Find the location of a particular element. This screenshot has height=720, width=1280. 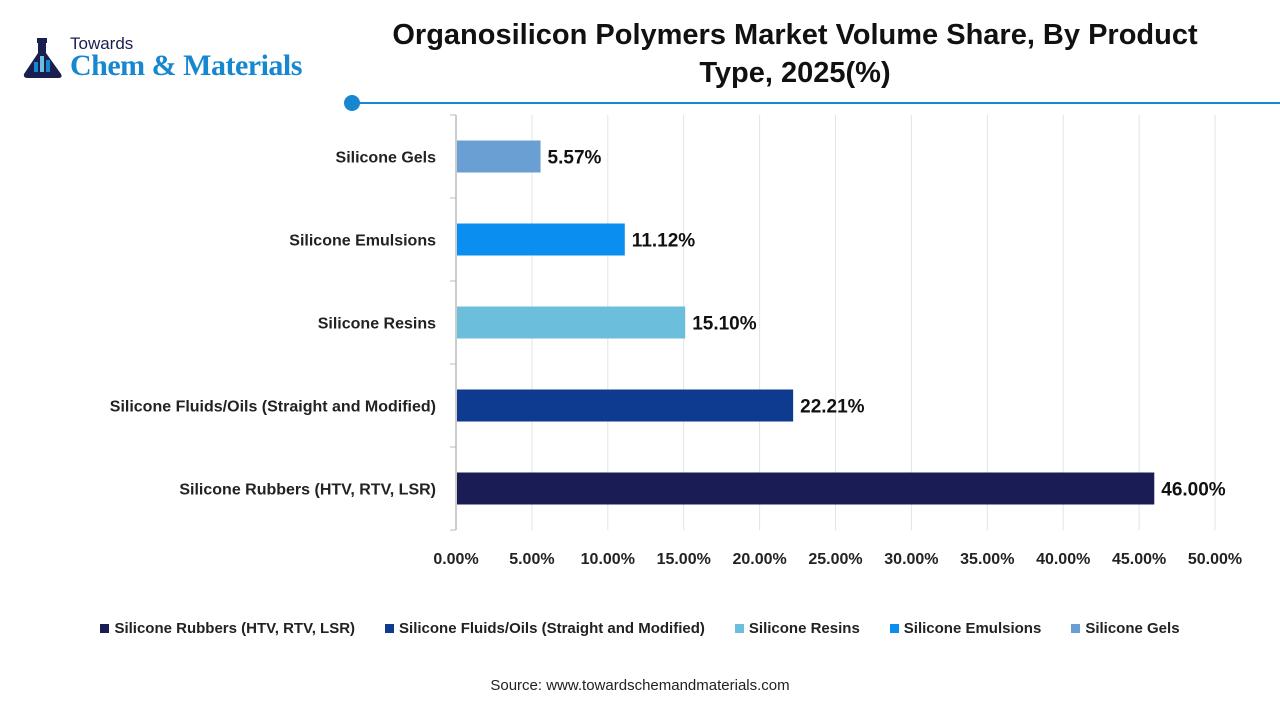

logo-line2: Chem & Materials is located at coordinates (186, 65).